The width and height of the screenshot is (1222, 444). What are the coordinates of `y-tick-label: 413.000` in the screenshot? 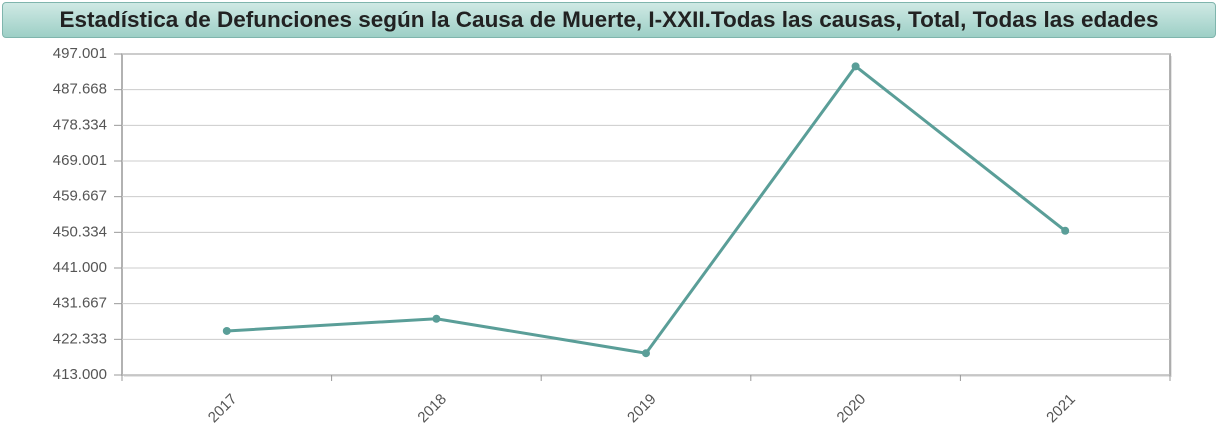 It's located at (80, 374).